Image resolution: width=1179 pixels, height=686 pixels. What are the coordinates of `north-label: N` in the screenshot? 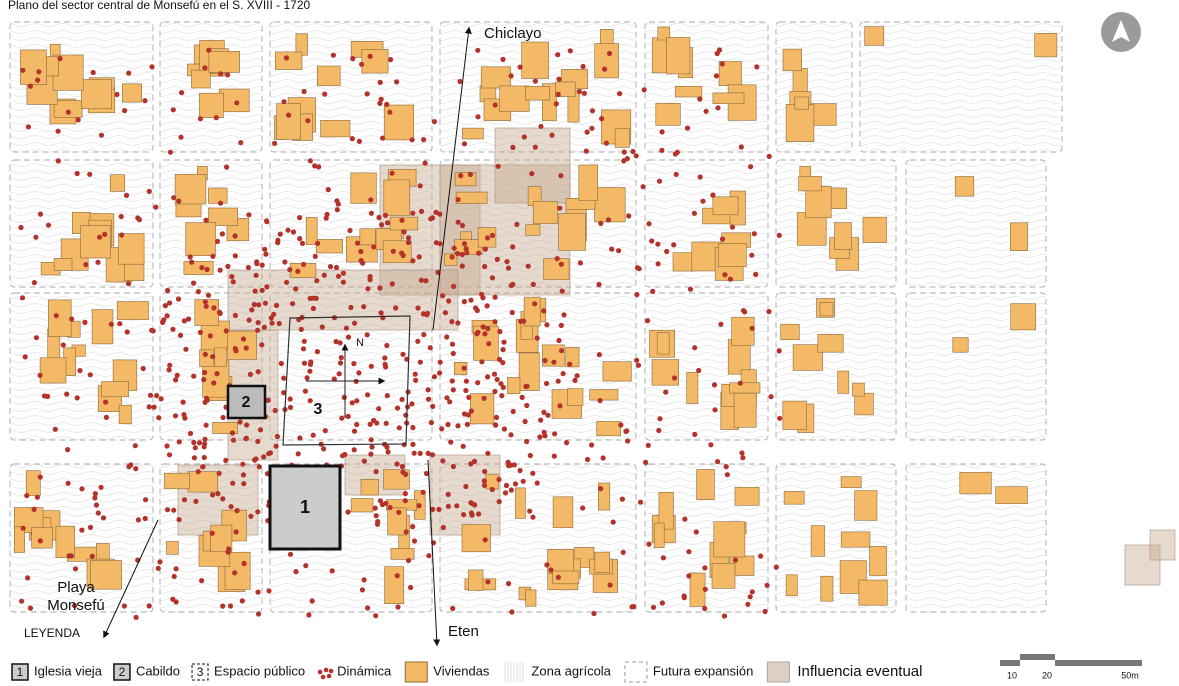 It's located at (360, 343).